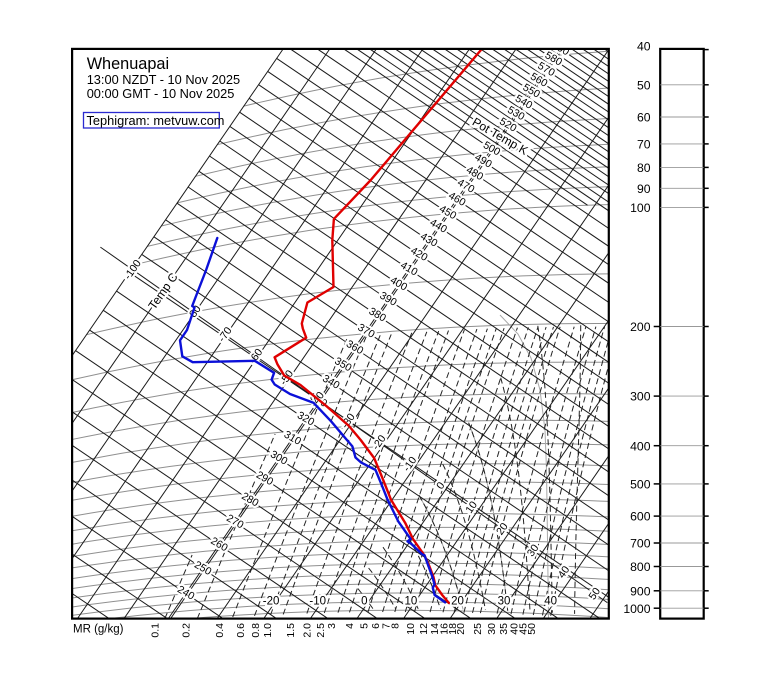  What do you see at coordinates (163, 79) in the screenshot?
I see `svg-text: 13:00 NZDT - 10 Nov 2025` at bounding box center [163, 79].